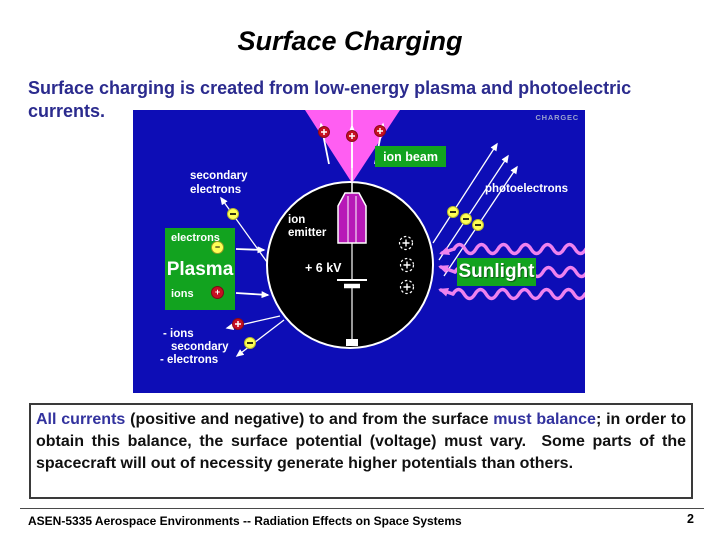  Describe the element at coordinates (81, 419) in the screenshot. I see `callout-accent-1: All currents` at that location.